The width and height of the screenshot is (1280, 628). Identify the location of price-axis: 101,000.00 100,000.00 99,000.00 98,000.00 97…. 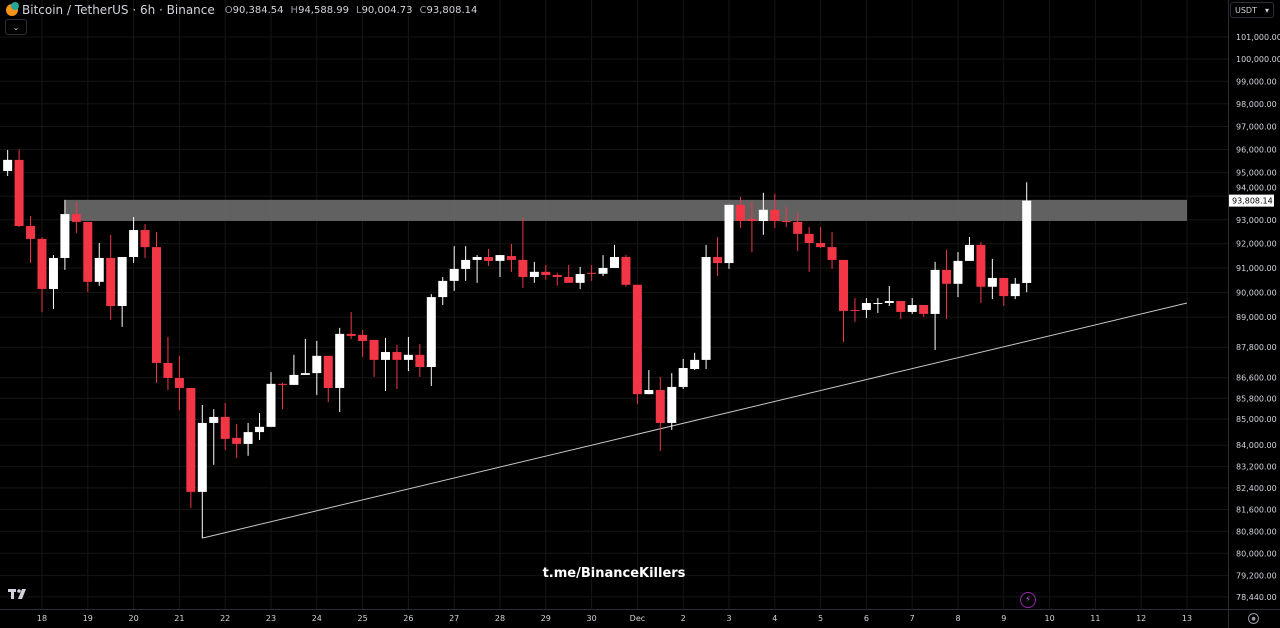
(1258, 317).